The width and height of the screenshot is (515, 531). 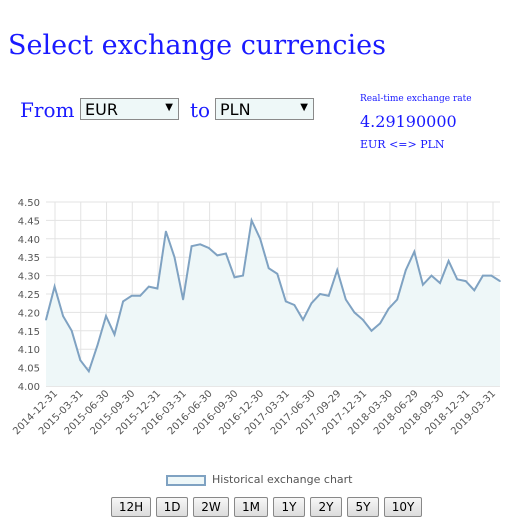 What do you see at coordinates (200, 110) in the screenshot?
I see `to-label: to` at bounding box center [200, 110].